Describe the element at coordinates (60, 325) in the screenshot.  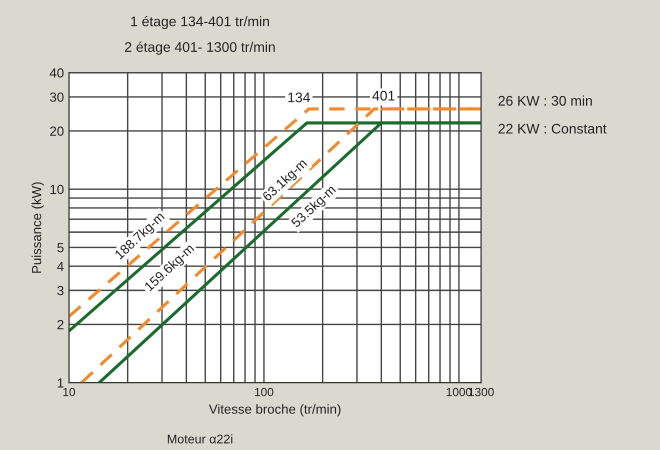
I see `y-tick-label: 2` at that location.